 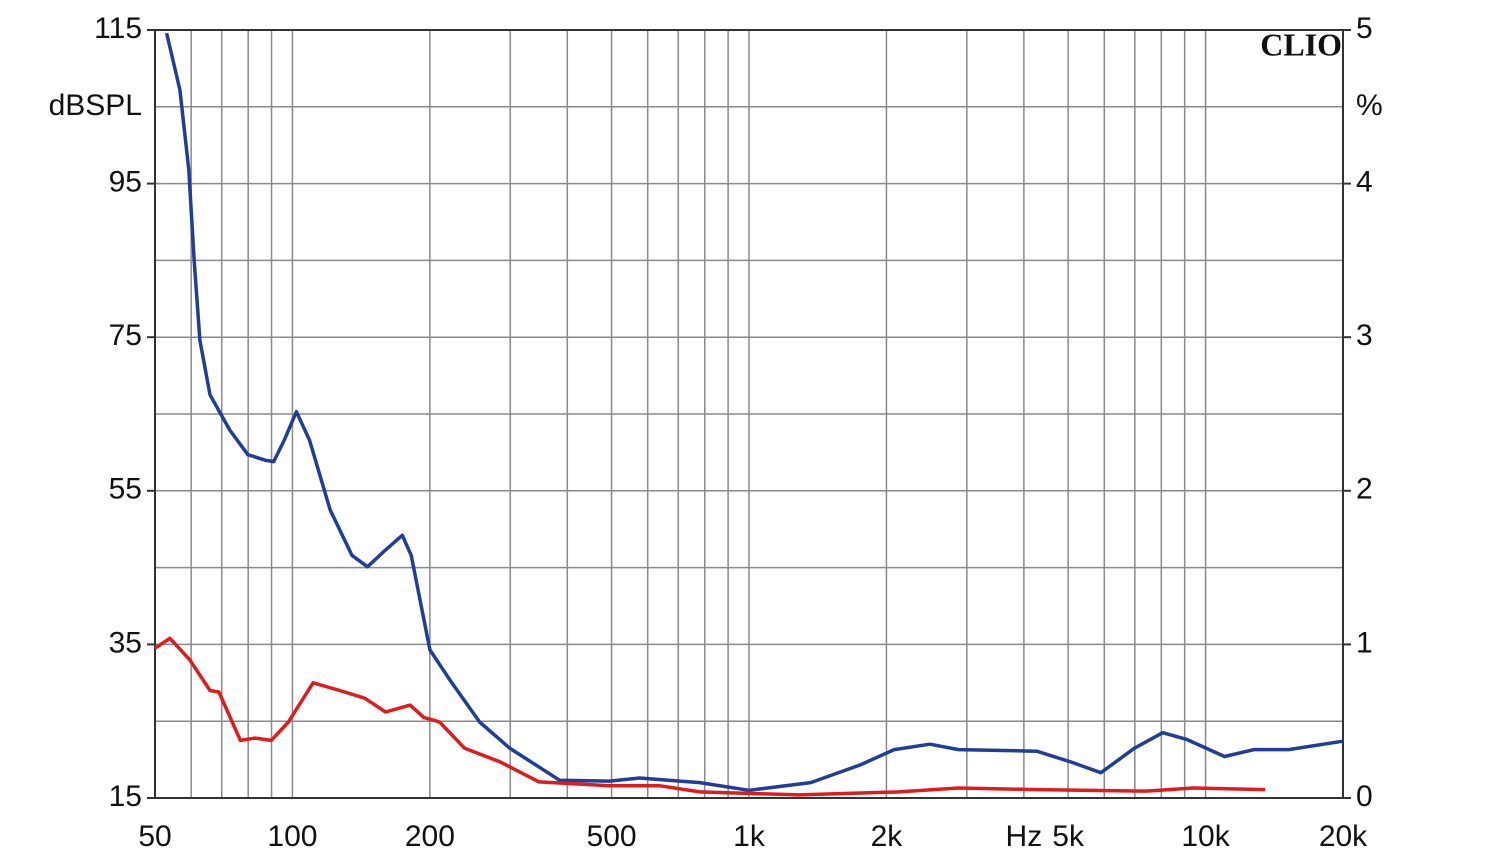 What do you see at coordinates (125, 489) in the screenshot?
I see `y-tick-label: 55` at bounding box center [125, 489].